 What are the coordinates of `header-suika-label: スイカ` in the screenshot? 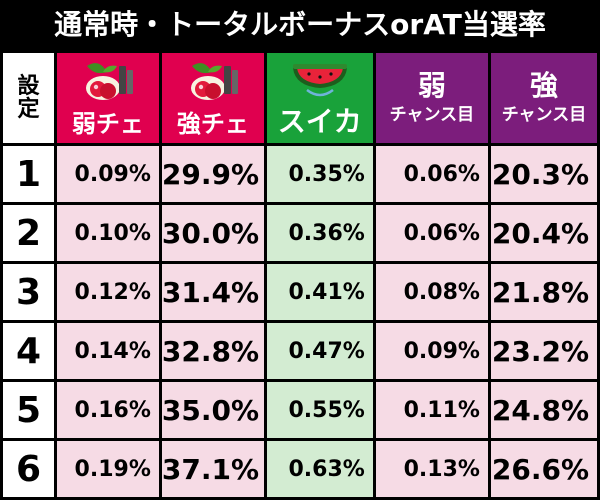 It's located at (319, 121).